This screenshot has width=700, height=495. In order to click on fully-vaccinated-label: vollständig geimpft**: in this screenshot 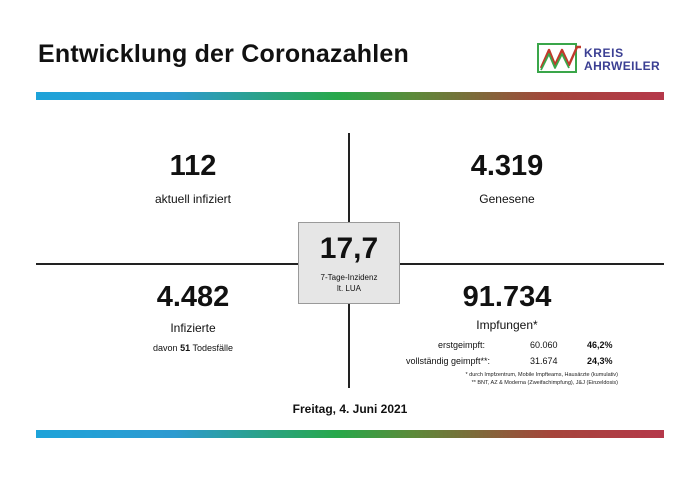, I will do `click(448, 361)`.